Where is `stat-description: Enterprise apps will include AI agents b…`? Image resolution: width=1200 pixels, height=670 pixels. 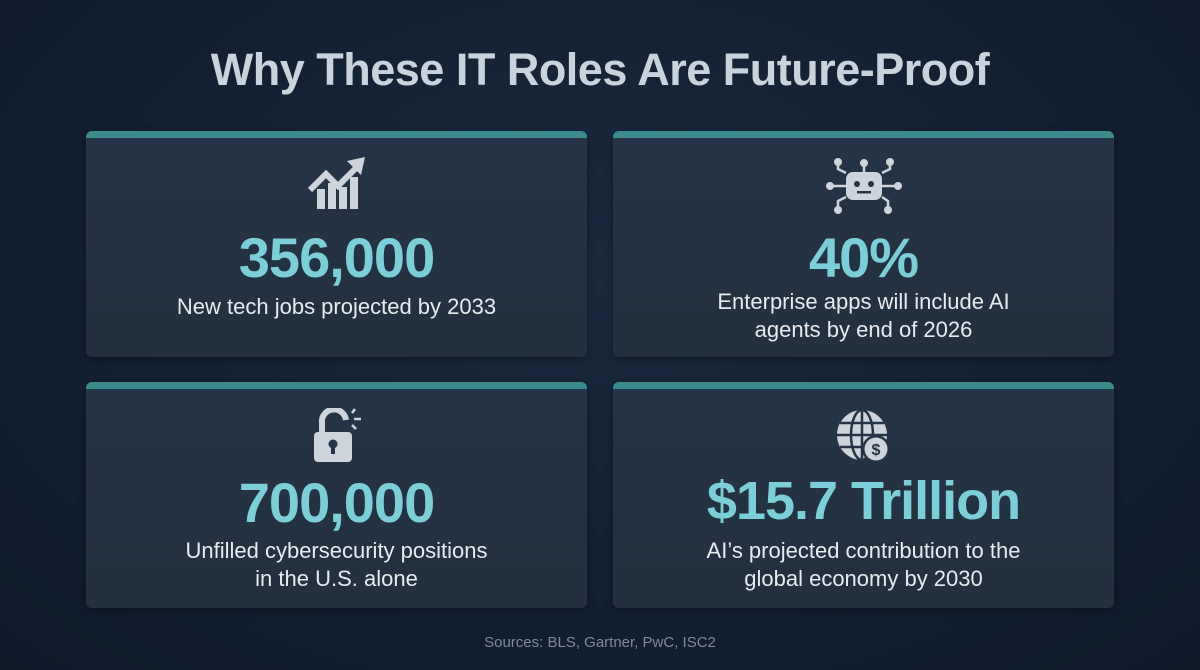 stat-description: Enterprise apps will include AI agents b… is located at coordinates (863, 315).